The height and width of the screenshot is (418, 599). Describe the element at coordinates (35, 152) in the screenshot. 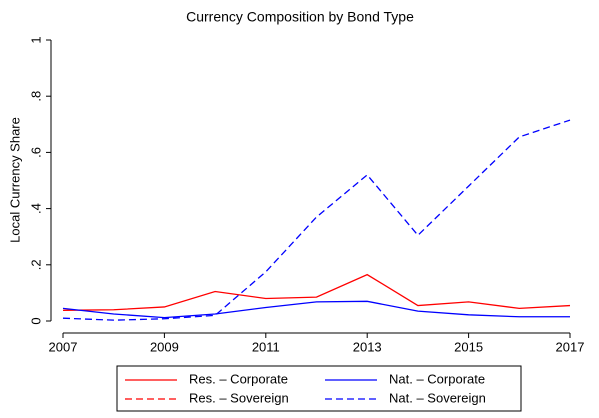

I see `y-tick-label: .6` at that location.